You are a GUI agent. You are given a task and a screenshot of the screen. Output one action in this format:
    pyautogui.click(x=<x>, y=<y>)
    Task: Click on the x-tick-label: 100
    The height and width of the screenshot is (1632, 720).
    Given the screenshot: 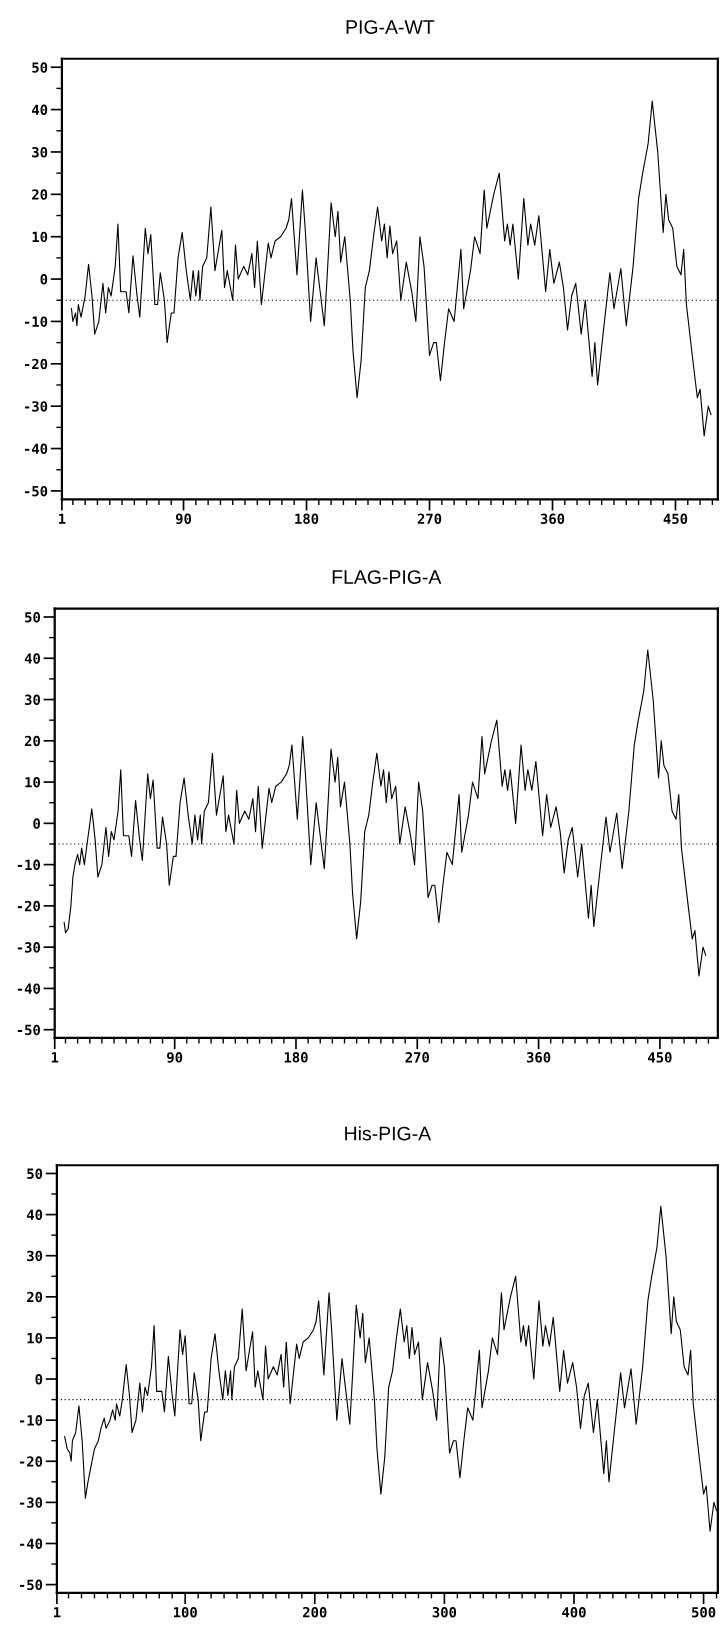 What is the action you would take?
    pyautogui.click(x=185, y=1612)
    